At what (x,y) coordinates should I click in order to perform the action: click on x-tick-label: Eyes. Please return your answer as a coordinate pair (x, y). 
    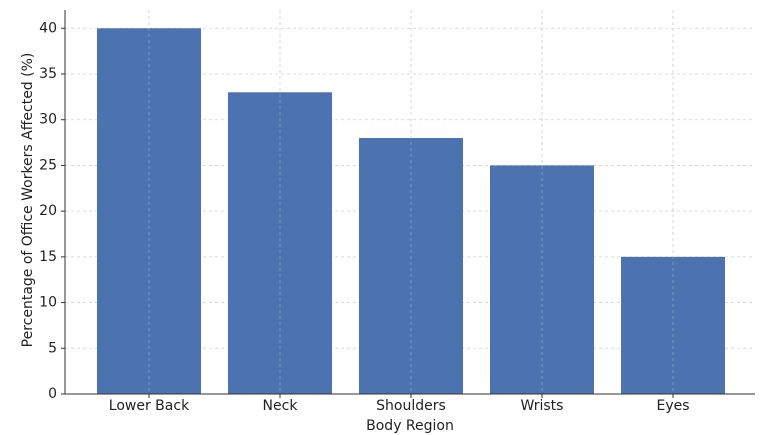
    Looking at the image, I should click on (672, 406).